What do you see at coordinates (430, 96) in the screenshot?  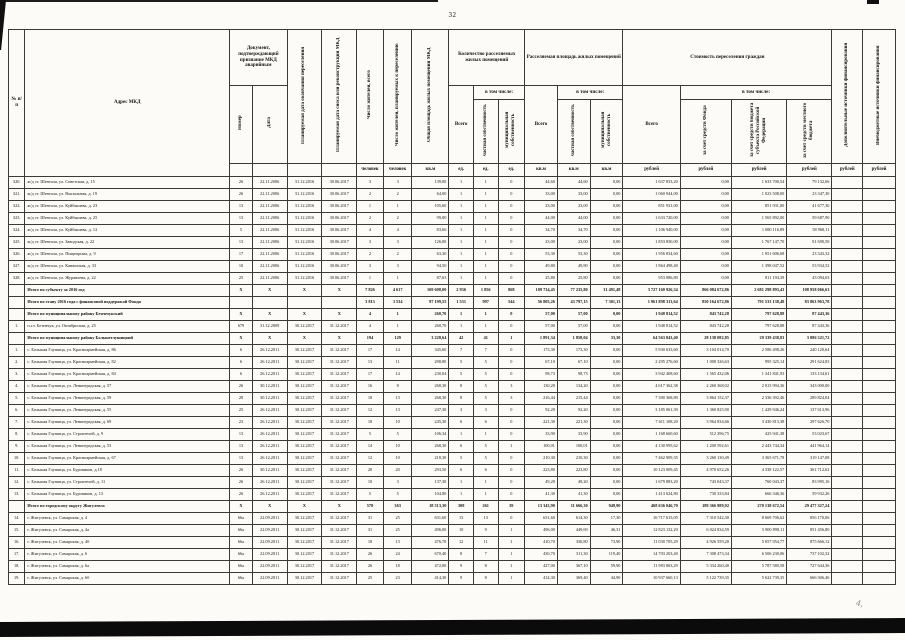 I see `col-header-area-mkd: Общая площадь жилых помещений МКД` at bounding box center [430, 96].